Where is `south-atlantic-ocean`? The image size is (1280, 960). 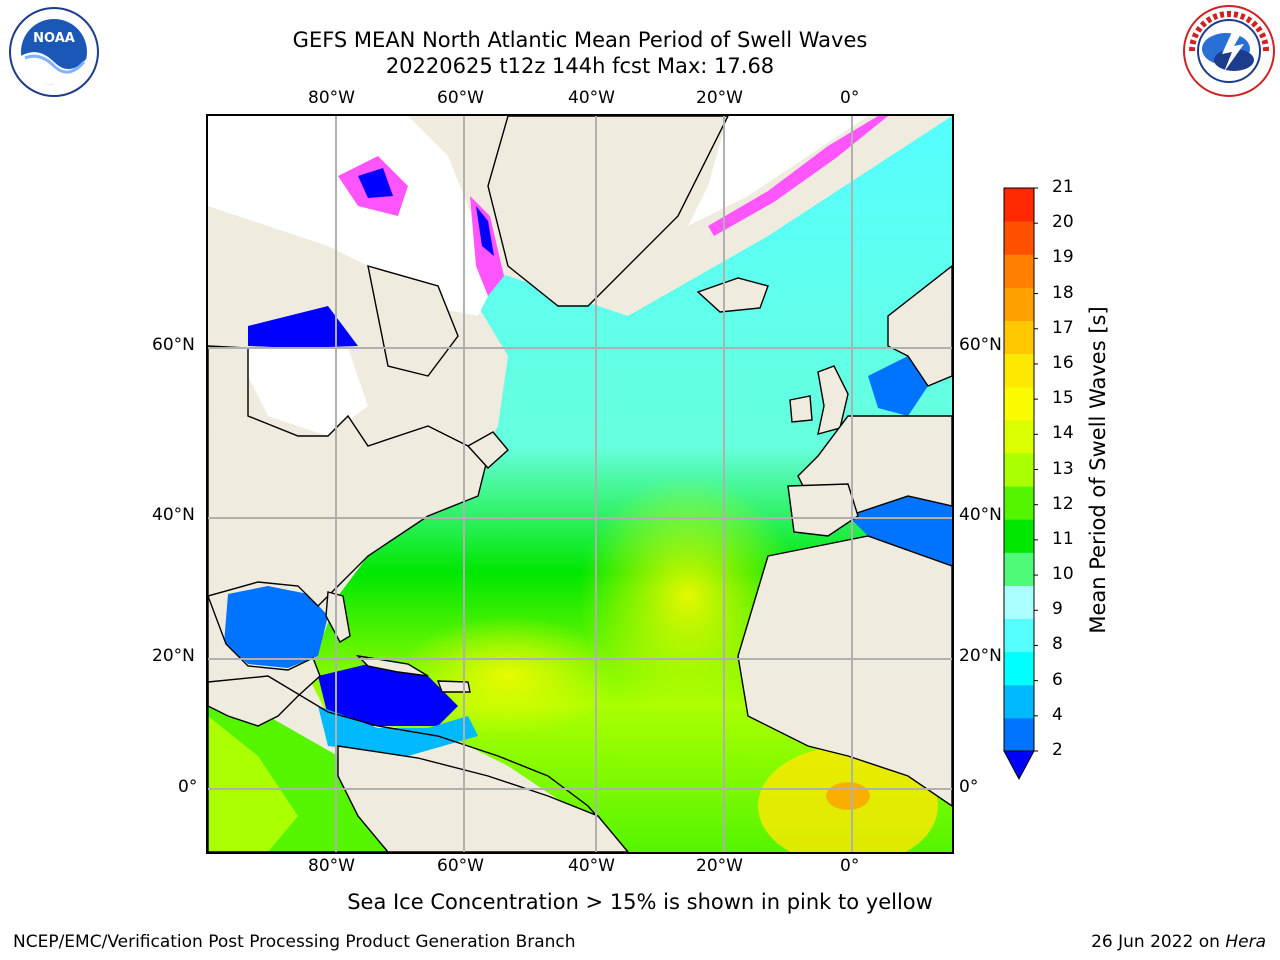 south-atlantic-ocean is located at coordinates (253, 784).